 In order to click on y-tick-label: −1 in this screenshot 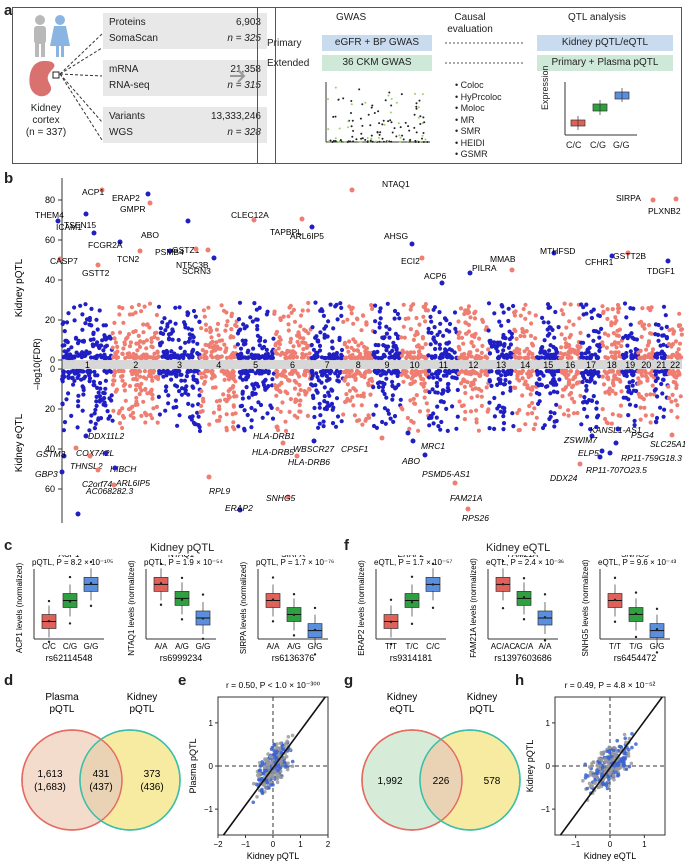, I will do `click(209, 809)`.